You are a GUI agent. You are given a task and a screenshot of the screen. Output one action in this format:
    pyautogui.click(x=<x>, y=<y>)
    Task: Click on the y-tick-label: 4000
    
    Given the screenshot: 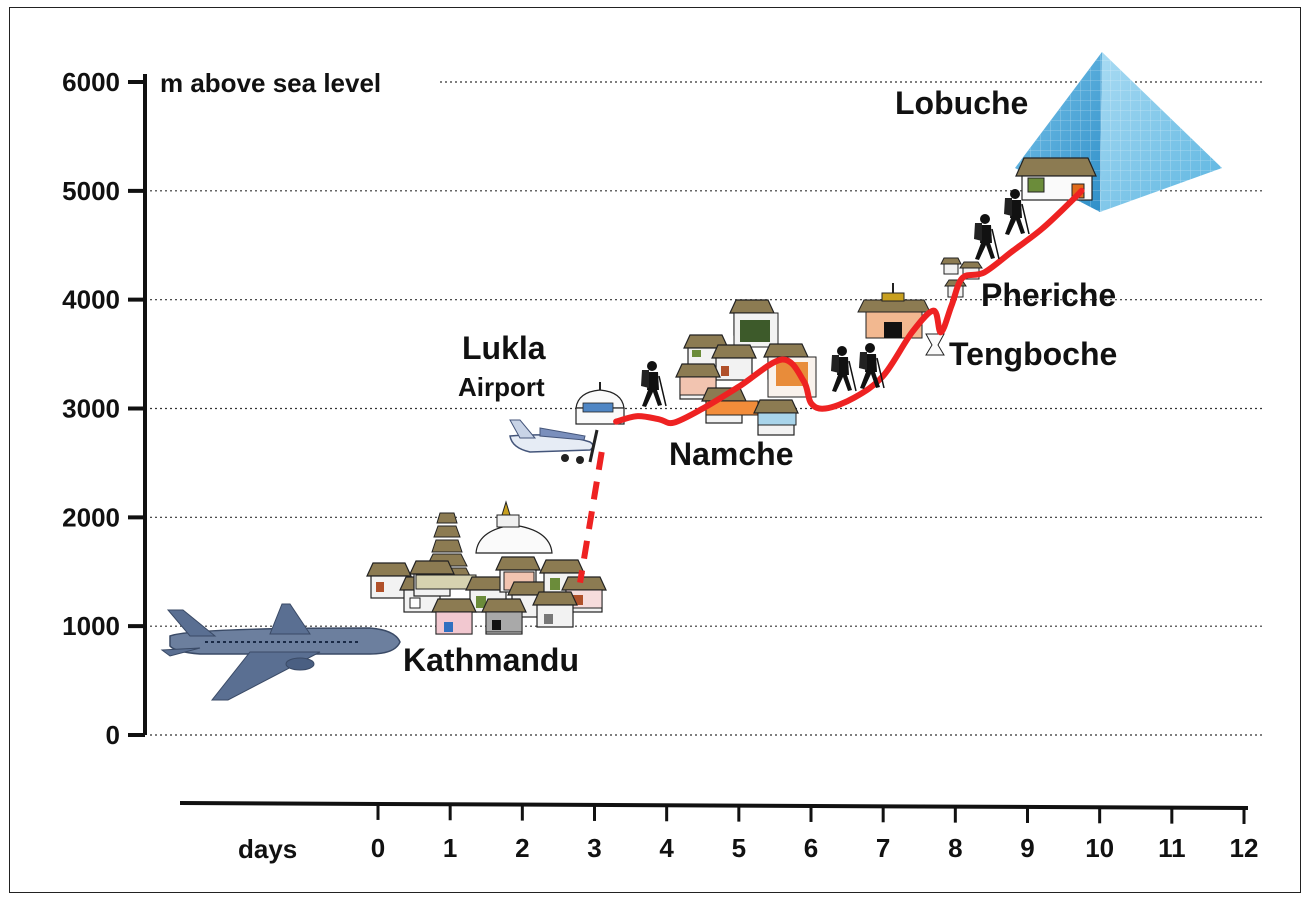 What is the action you would take?
    pyautogui.click(x=91, y=300)
    